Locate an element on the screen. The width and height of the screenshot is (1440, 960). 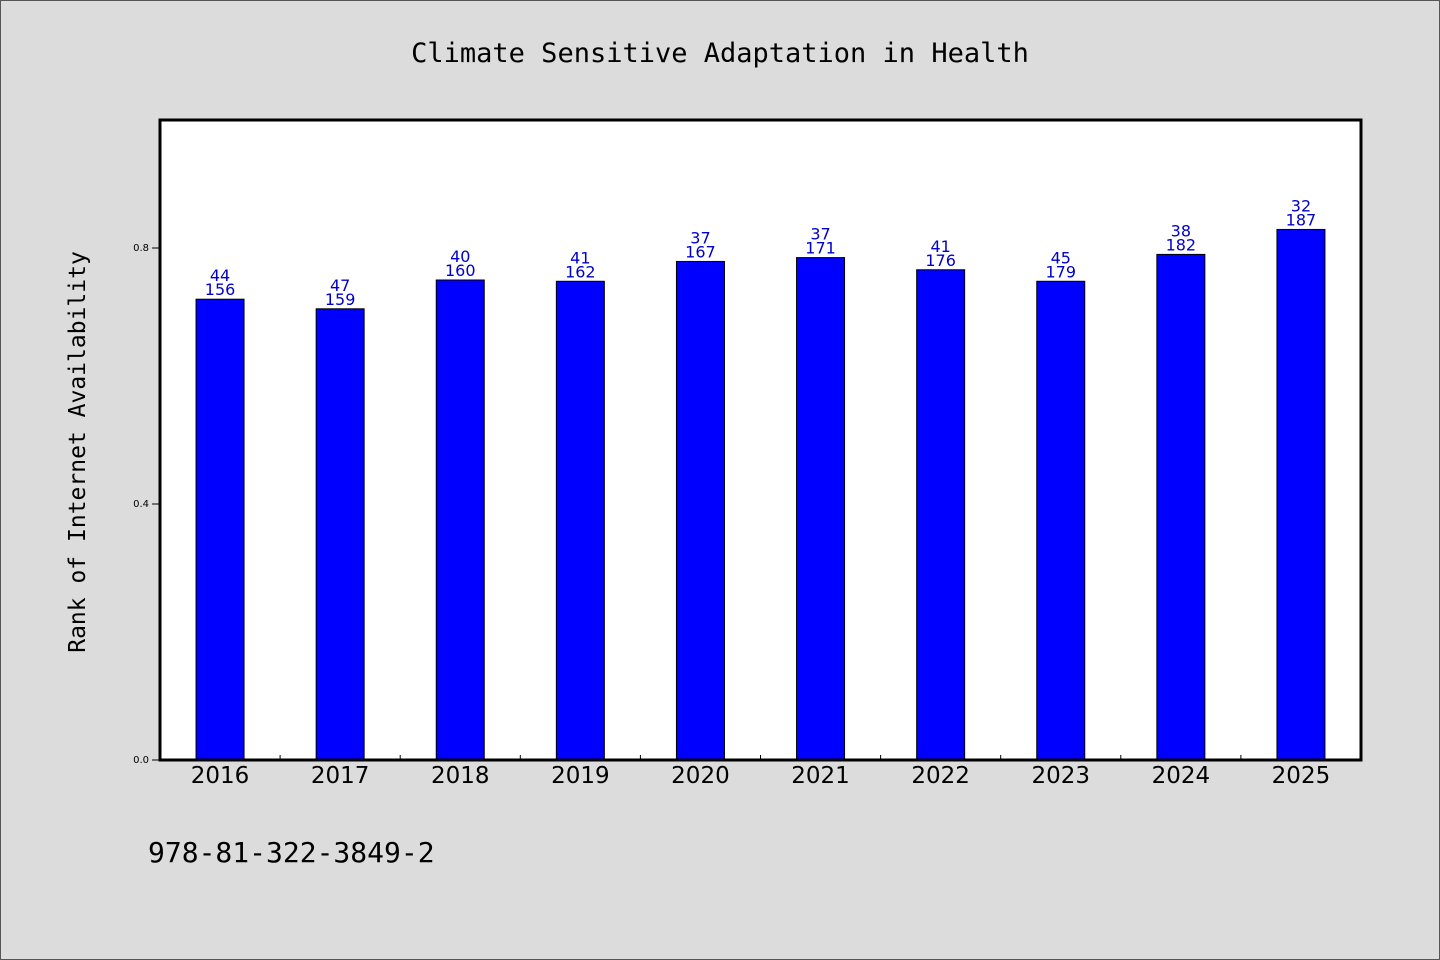
x-tick-label-2021: 2021 is located at coordinates (820, 776).